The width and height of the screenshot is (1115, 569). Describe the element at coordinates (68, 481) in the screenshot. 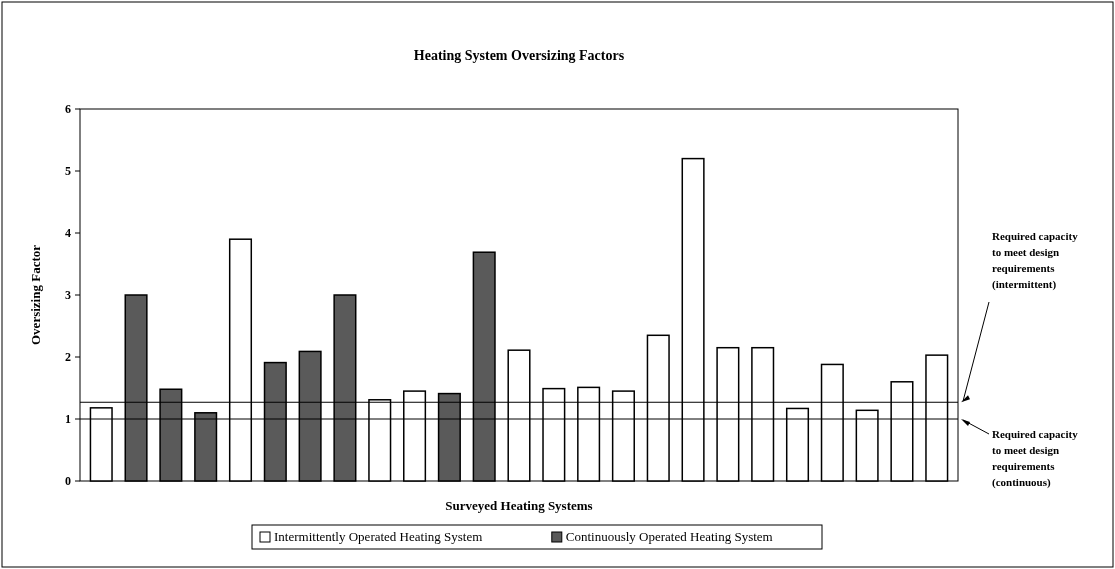

I see `y-tick-label: 0` at that location.